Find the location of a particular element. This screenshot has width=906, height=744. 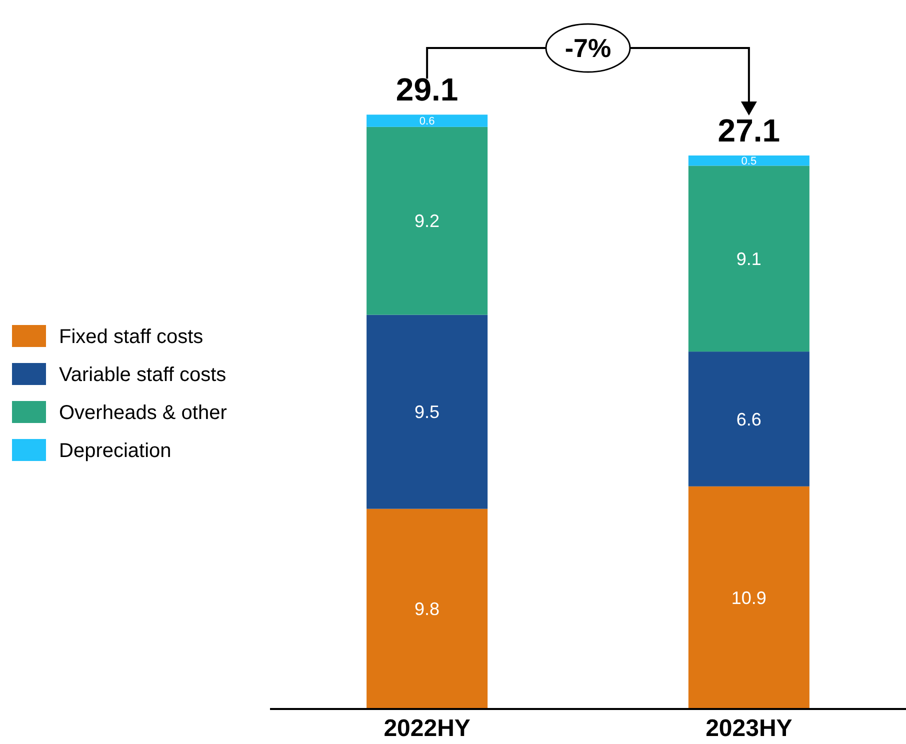

legend-label: Variable staff costs is located at coordinates (142, 375).